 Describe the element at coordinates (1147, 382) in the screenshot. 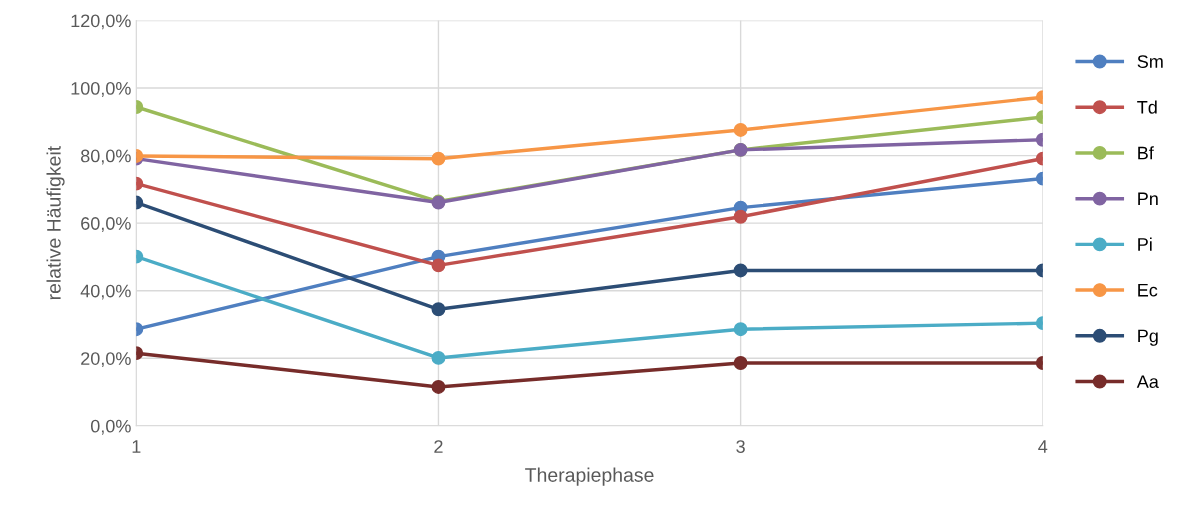

I see `legend-label: Aa` at that location.